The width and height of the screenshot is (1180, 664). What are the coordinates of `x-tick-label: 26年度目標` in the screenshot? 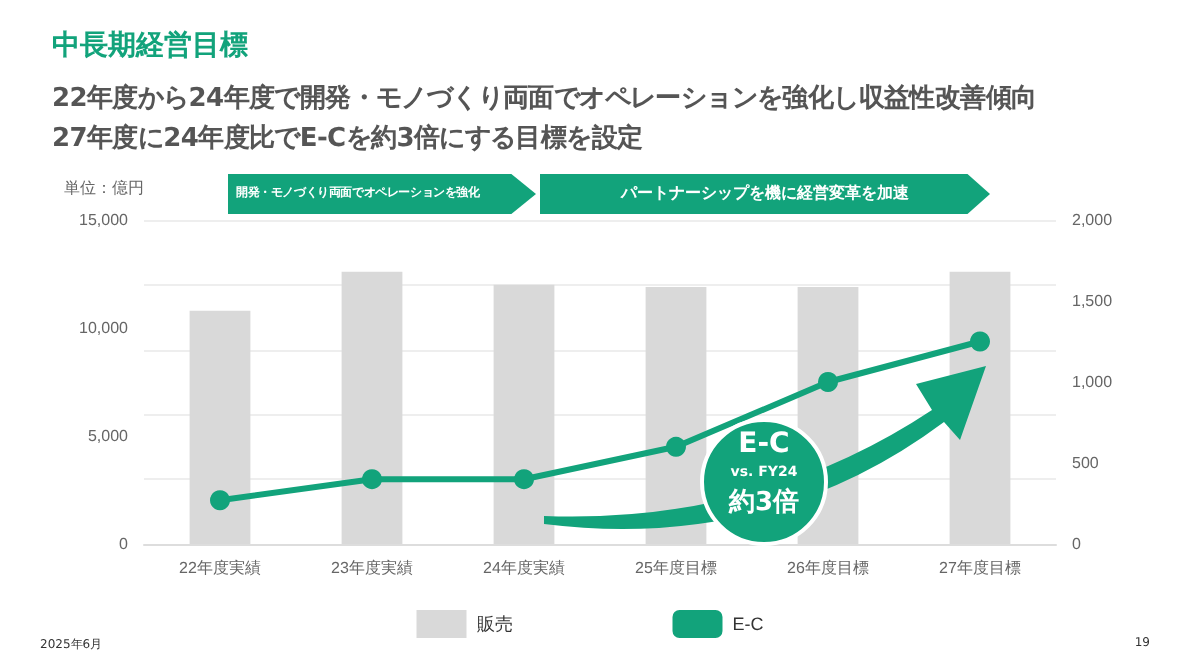 It's located at (828, 568).